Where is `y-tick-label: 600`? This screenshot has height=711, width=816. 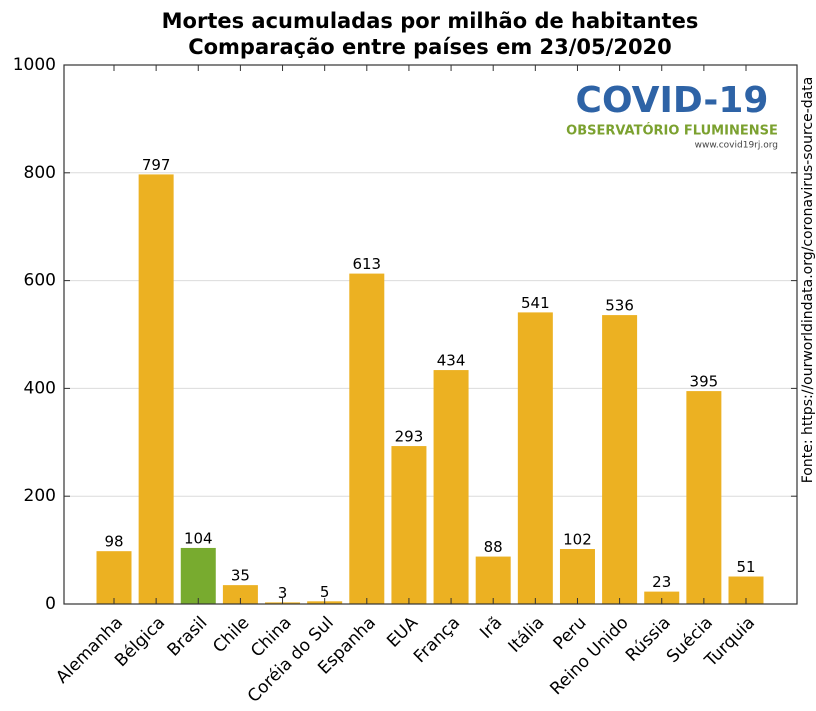
y-tick-label: 600 is located at coordinates (40, 281).